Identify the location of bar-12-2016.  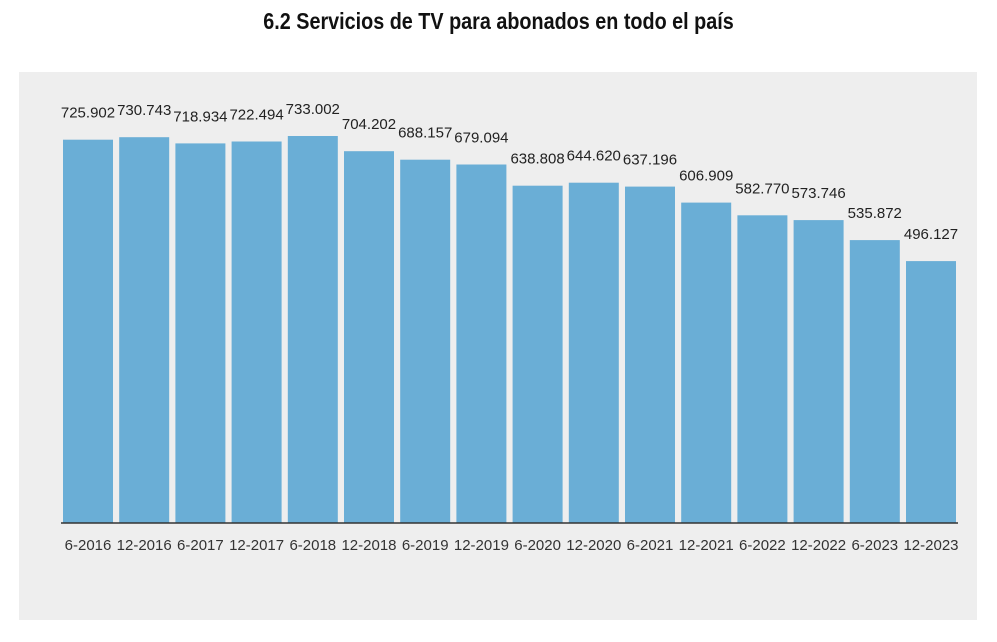
(144, 330).